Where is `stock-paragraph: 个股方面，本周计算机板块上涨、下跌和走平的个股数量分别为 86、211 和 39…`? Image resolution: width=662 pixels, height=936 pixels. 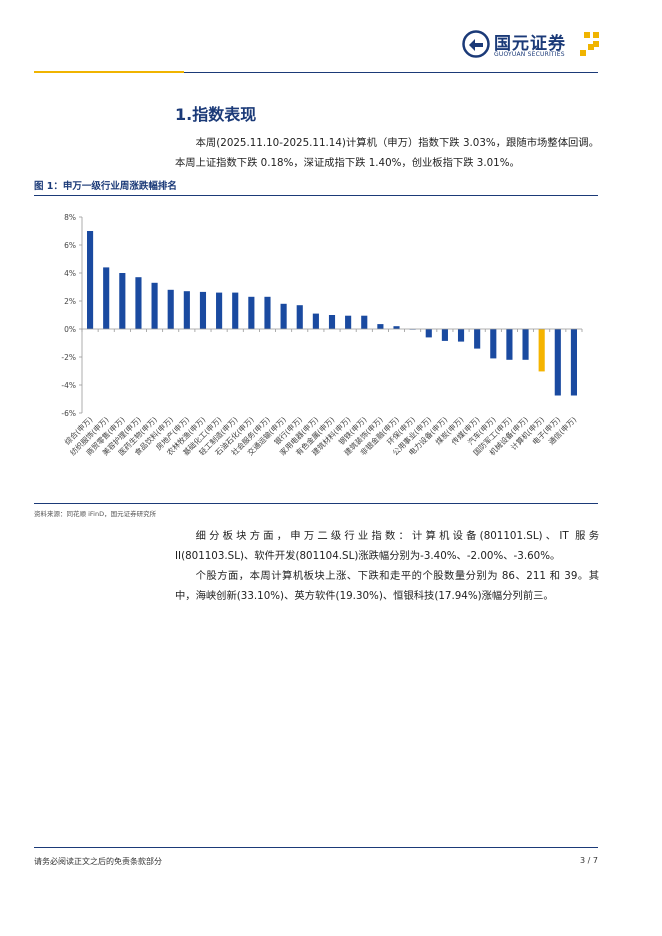 stock-paragraph: 个股方面，本周计算机板块上涨、下跌和走平的个股数量分别为 86、211 和 39… is located at coordinates (387, 586).